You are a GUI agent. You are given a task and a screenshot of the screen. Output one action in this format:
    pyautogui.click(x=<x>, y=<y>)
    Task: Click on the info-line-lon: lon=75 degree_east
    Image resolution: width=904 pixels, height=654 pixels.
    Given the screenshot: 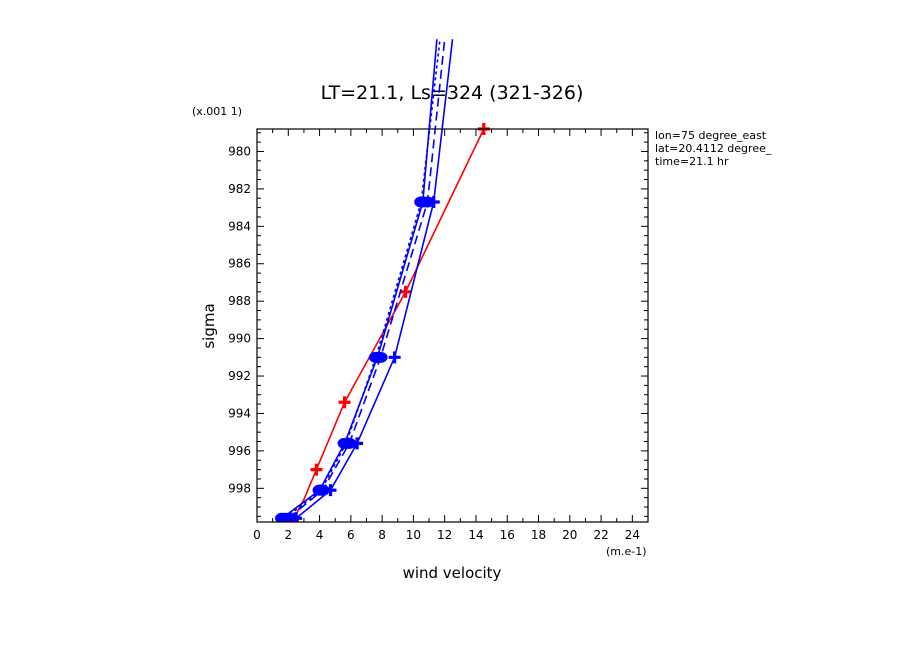 What is the action you would take?
    pyautogui.click(x=711, y=135)
    